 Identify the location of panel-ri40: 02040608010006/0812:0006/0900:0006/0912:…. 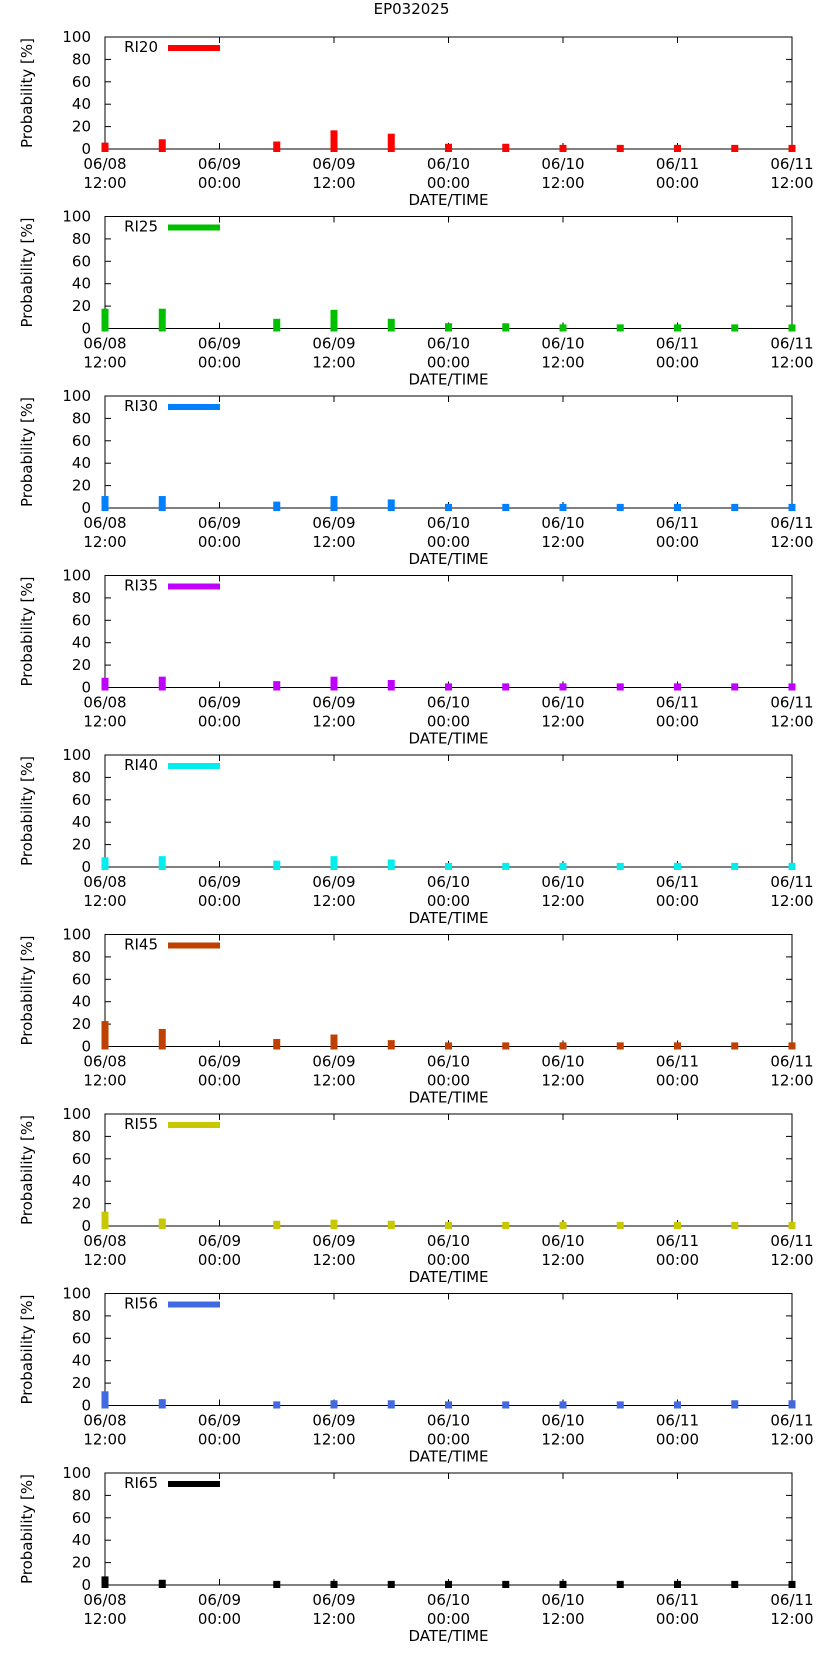
(416, 836).